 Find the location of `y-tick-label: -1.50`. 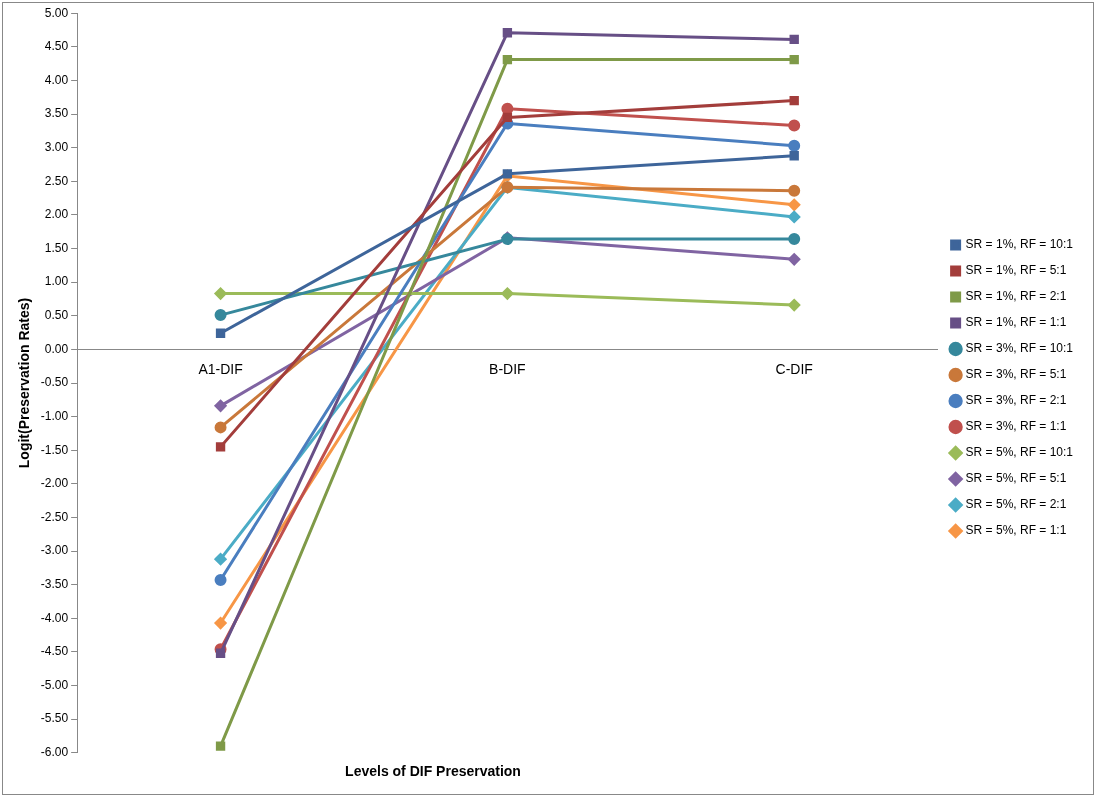

y-tick-label: -1.50 is located at coordinates (54, 449).